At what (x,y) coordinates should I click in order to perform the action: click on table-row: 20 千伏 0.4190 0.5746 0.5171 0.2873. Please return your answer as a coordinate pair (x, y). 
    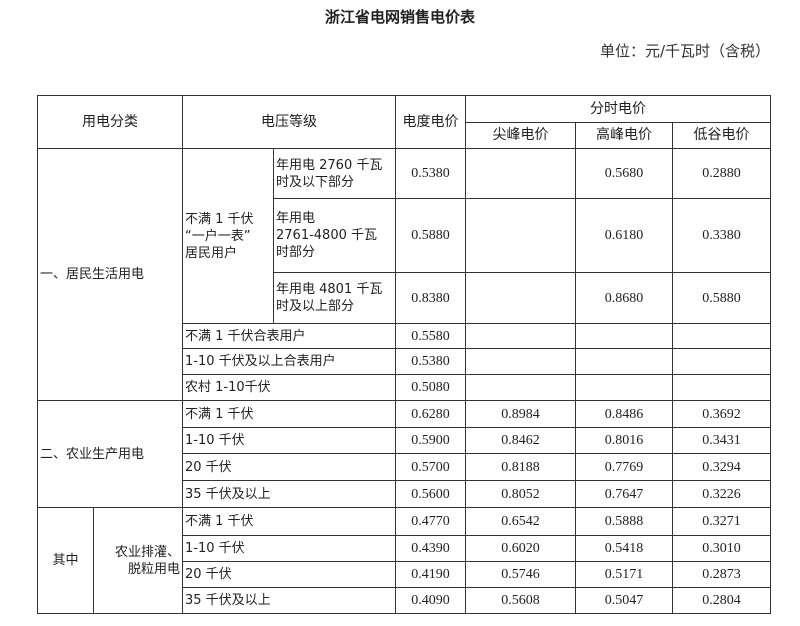
    Looking at the image, I should click on (405, 574).